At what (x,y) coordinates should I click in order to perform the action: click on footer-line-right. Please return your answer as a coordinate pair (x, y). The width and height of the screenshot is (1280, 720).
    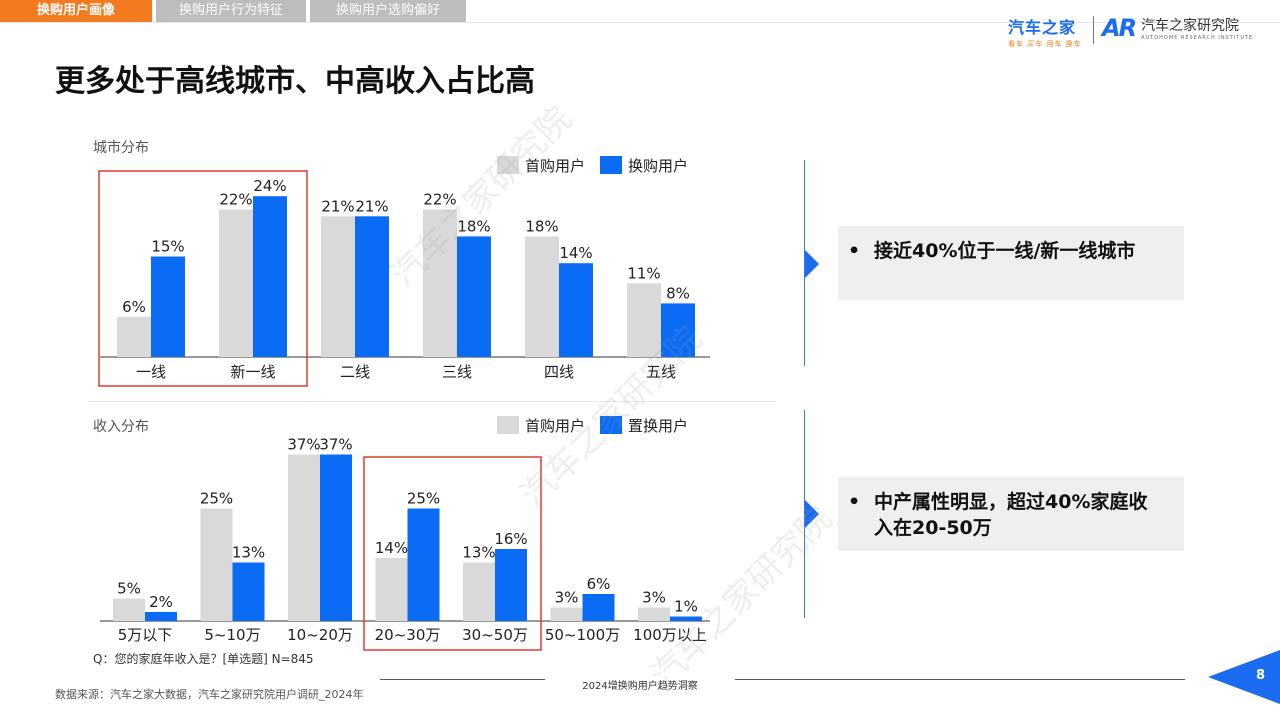
    Looking at the image, I should click on (960, 679).